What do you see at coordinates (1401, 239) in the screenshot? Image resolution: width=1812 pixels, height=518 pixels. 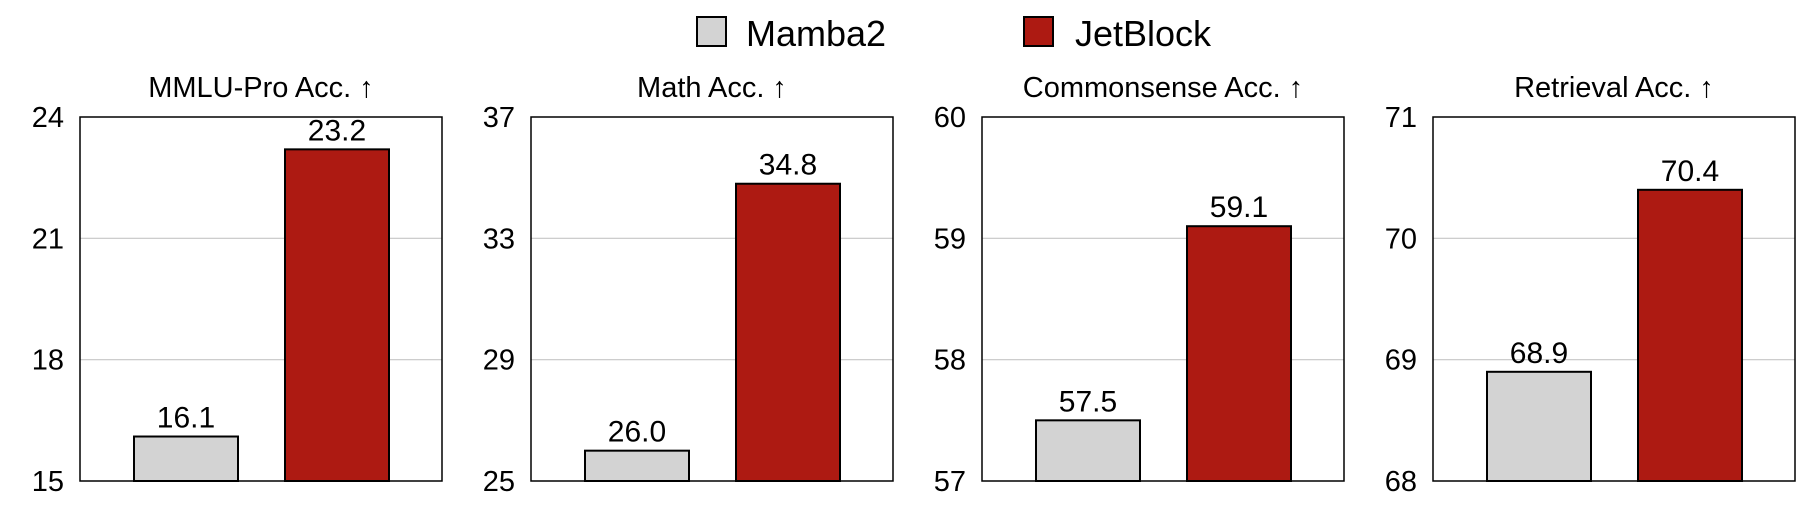 I see `ytick-label-3-2: 70` at bounding box center [1401, 239].